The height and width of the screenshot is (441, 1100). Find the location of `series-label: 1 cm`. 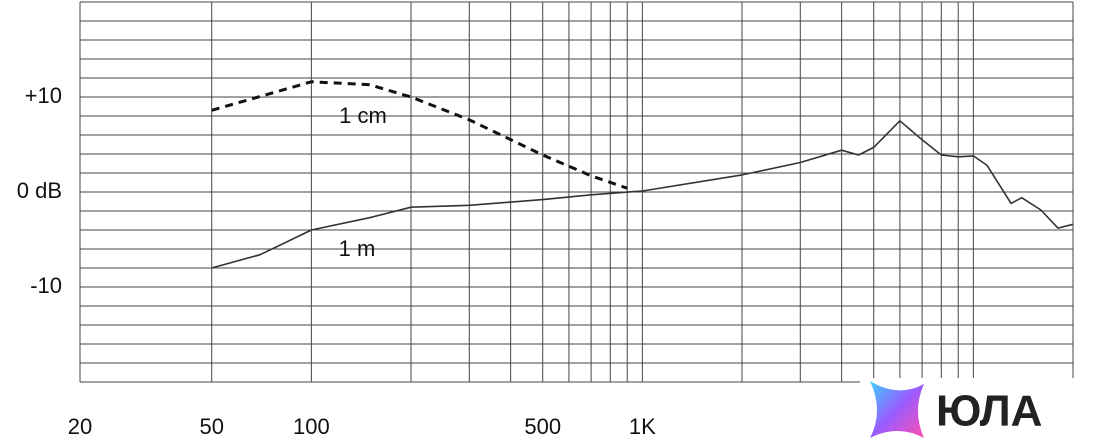

series-label: 1 cm is located at coordinates (363, 115).